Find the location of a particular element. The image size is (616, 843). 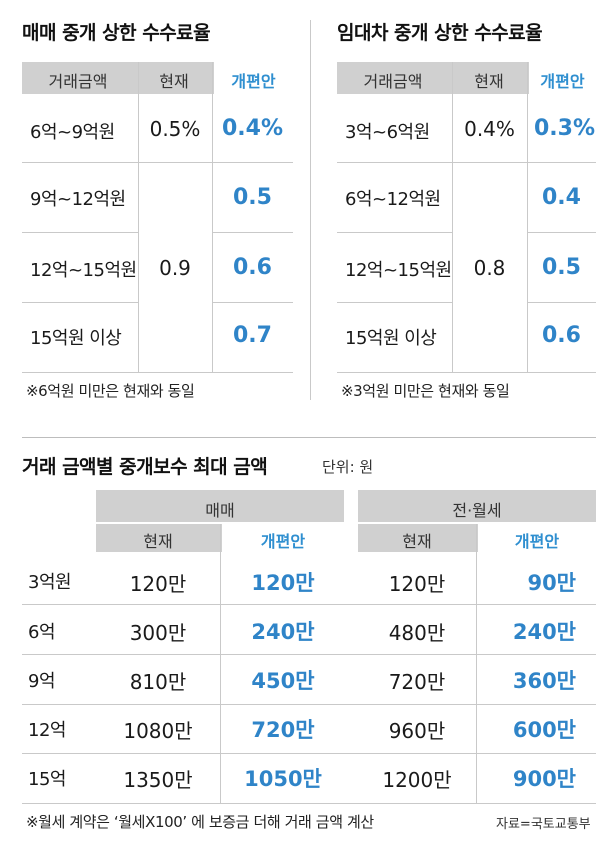

section-separator is located at coordinates (309, 437).